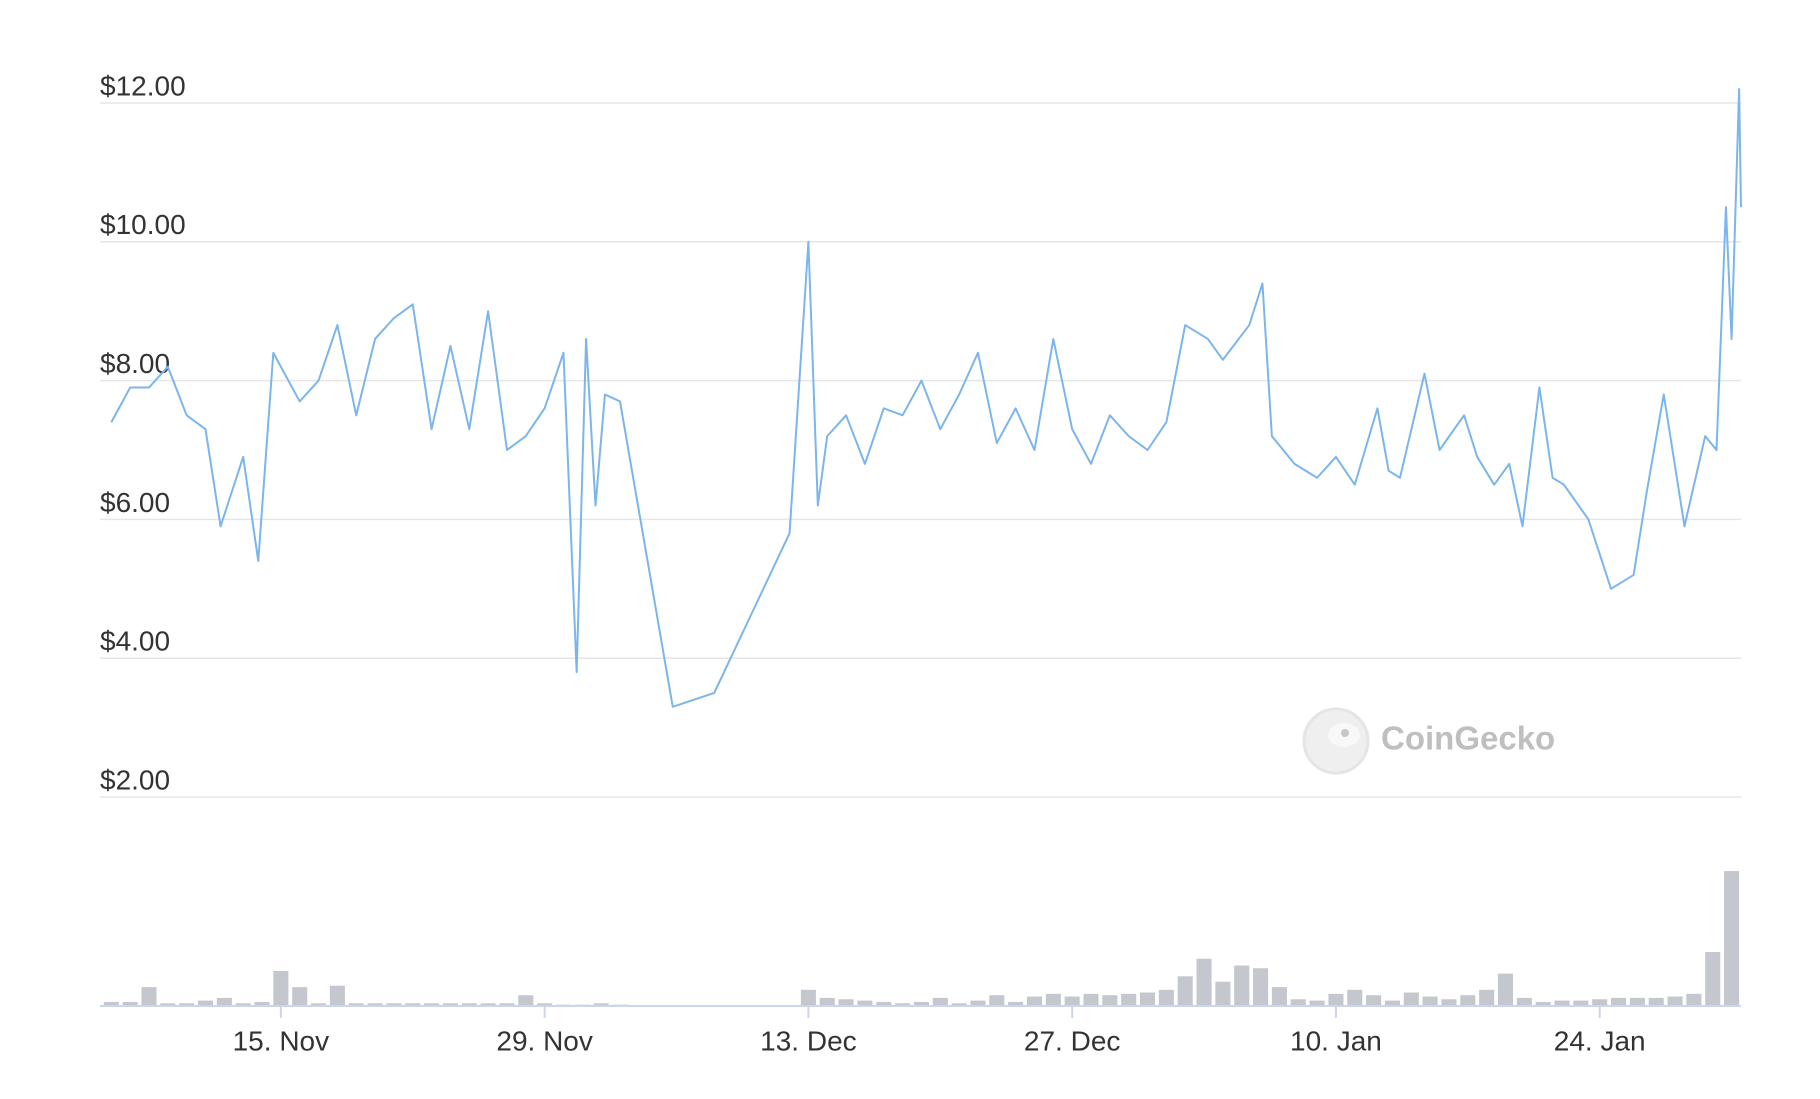 This screenshot has width=1820, height=1099. Describe the element at coordinates (143, 224) in the screenshot. I see `y-tick-label: $10.00` at that location.